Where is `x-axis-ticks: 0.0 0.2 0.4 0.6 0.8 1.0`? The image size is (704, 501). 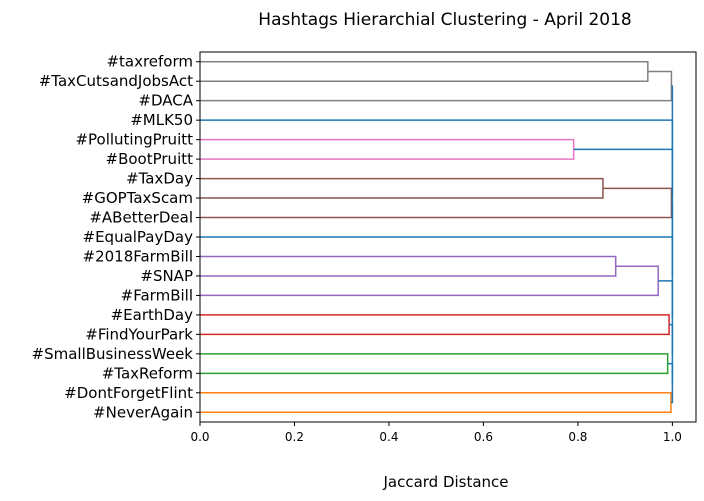
x-axis-ticks: 0.0 0.2 0.4 0.6 0.8 1.0 is located at coordinates (436, 433).